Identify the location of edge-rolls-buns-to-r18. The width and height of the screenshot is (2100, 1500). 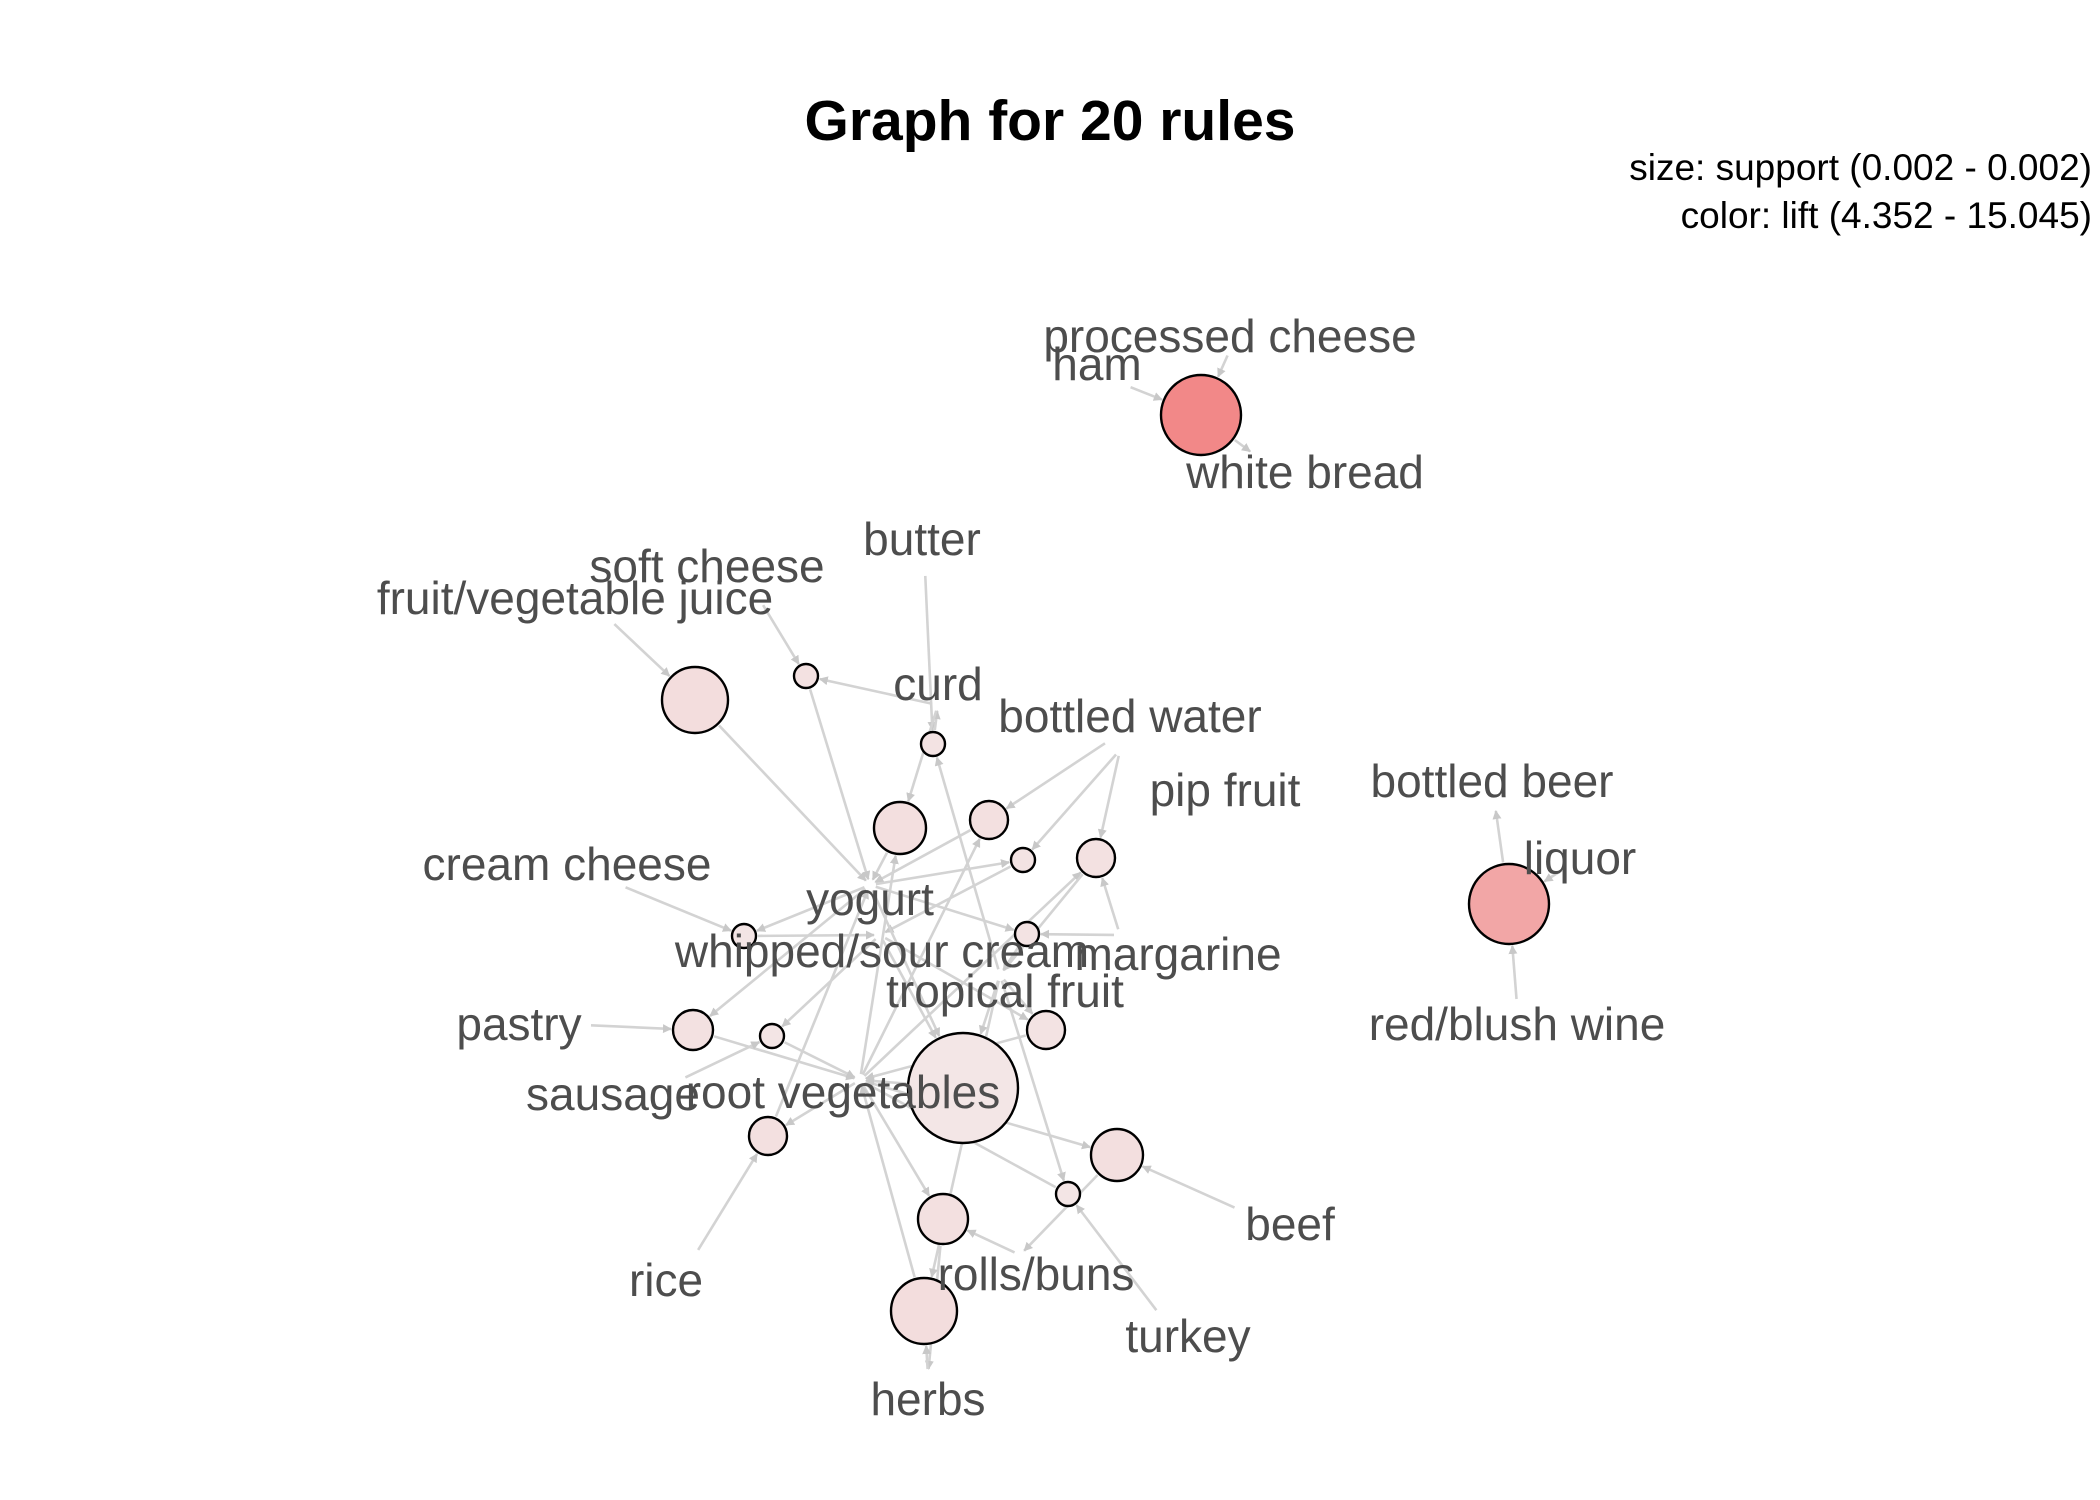
(991, 1241).